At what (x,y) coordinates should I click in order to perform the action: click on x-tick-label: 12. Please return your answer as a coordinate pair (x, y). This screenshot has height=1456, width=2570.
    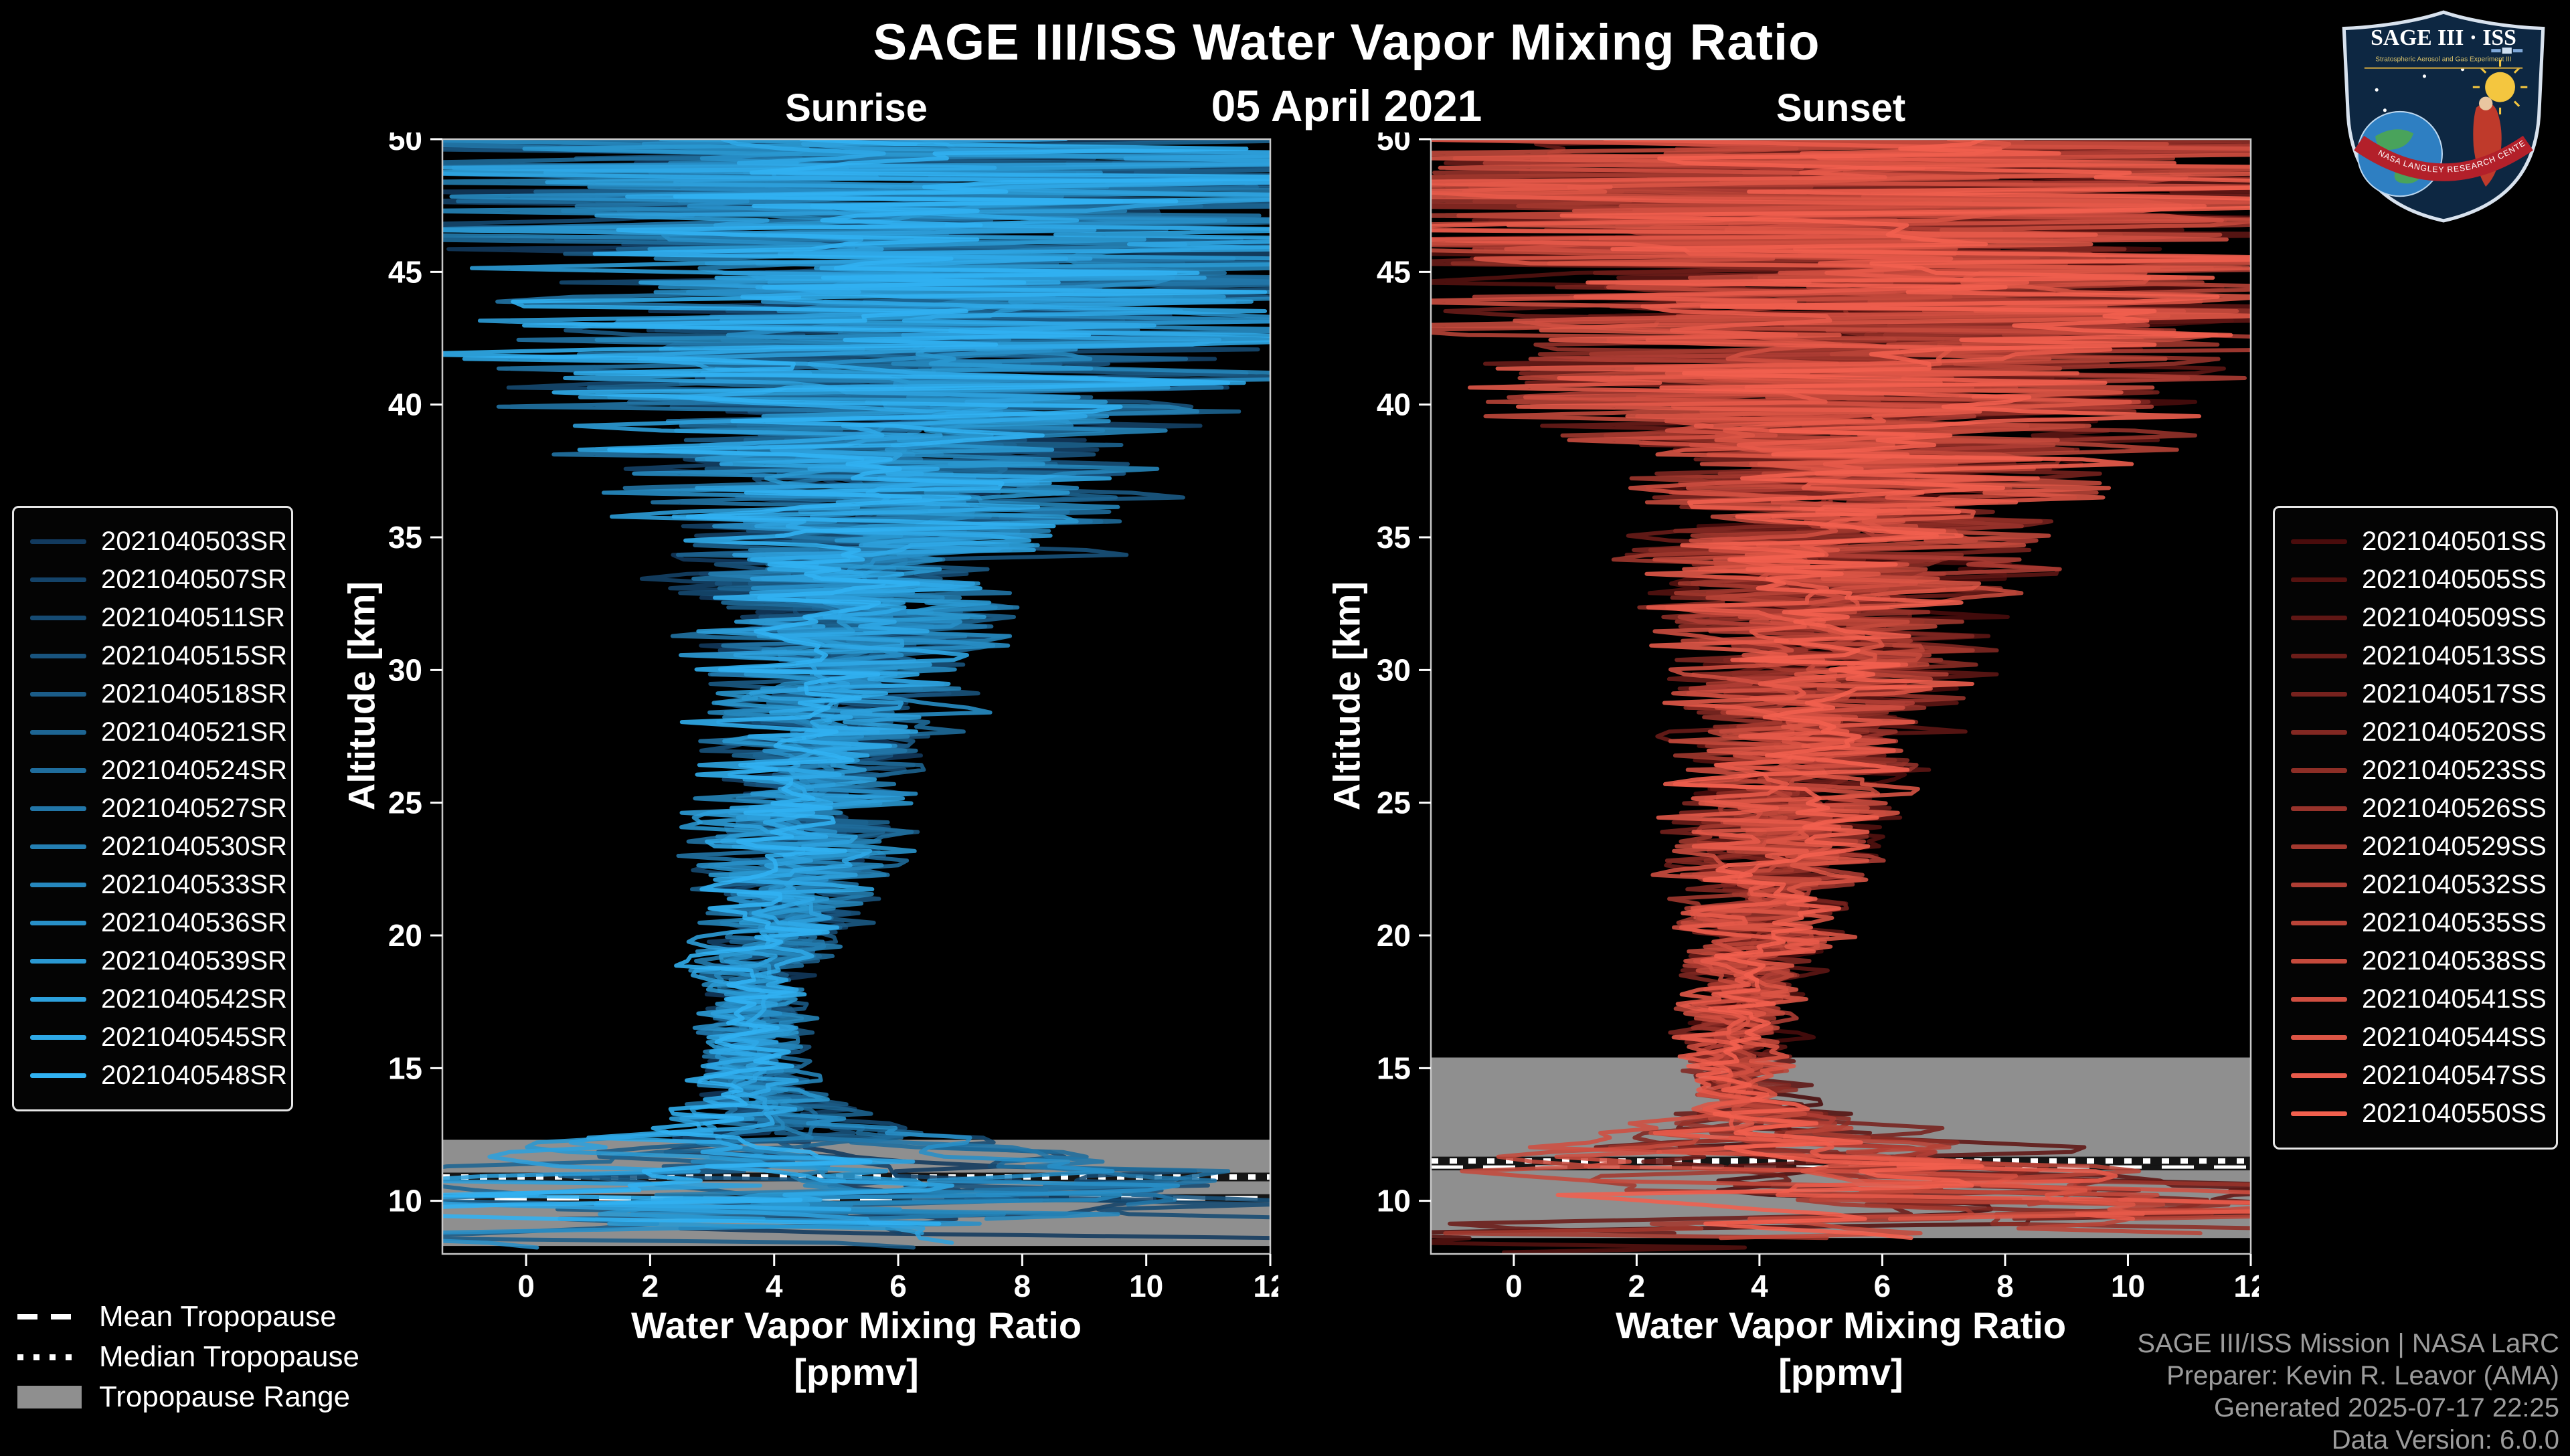
    Looking at the image, I should click on (2246, 1286).